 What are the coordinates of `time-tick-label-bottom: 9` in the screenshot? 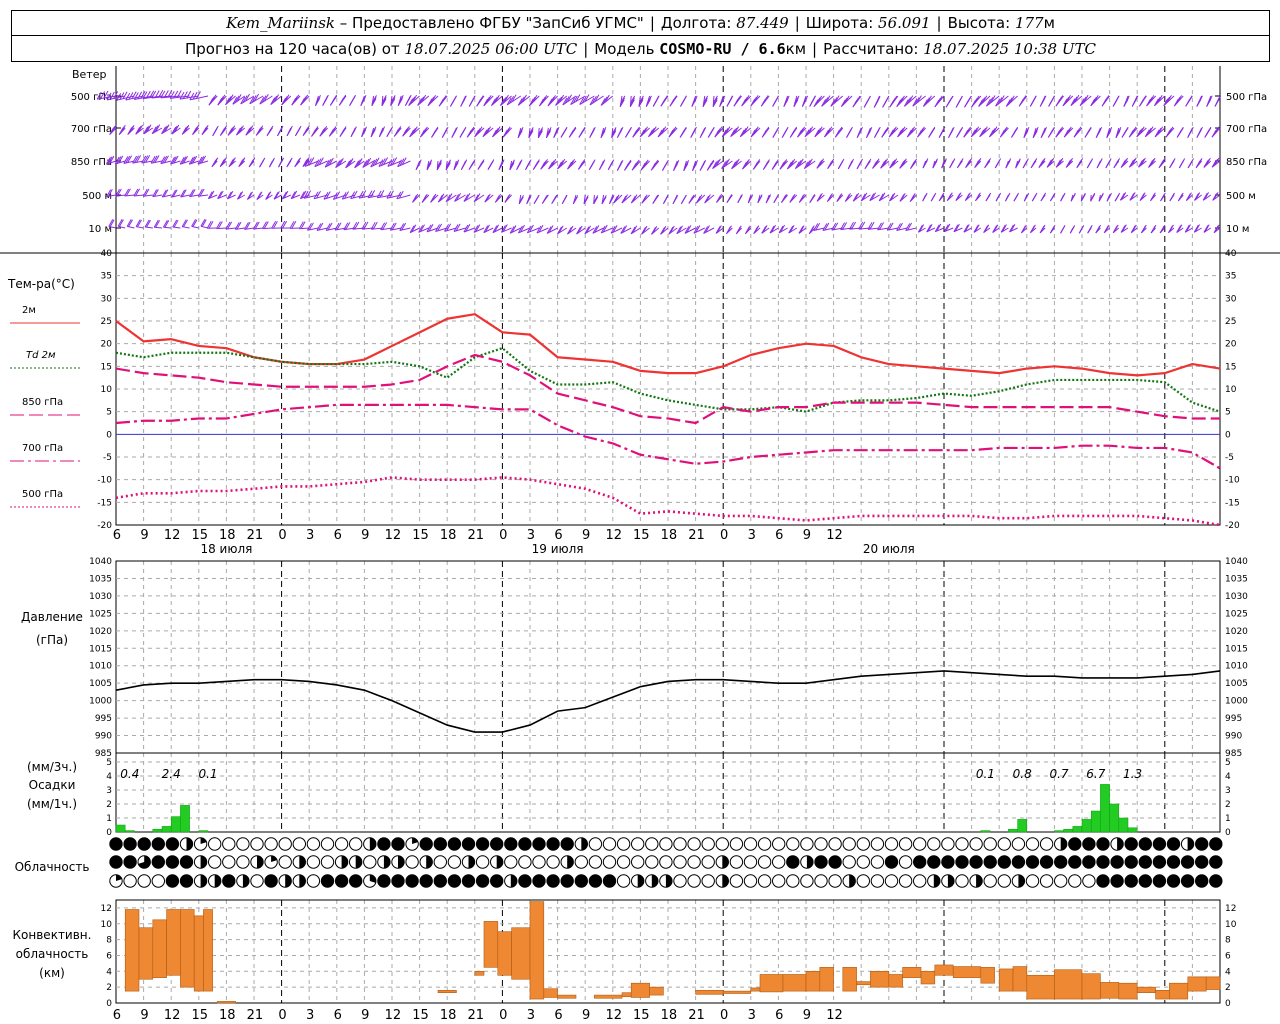 It's located at (144, 1015).